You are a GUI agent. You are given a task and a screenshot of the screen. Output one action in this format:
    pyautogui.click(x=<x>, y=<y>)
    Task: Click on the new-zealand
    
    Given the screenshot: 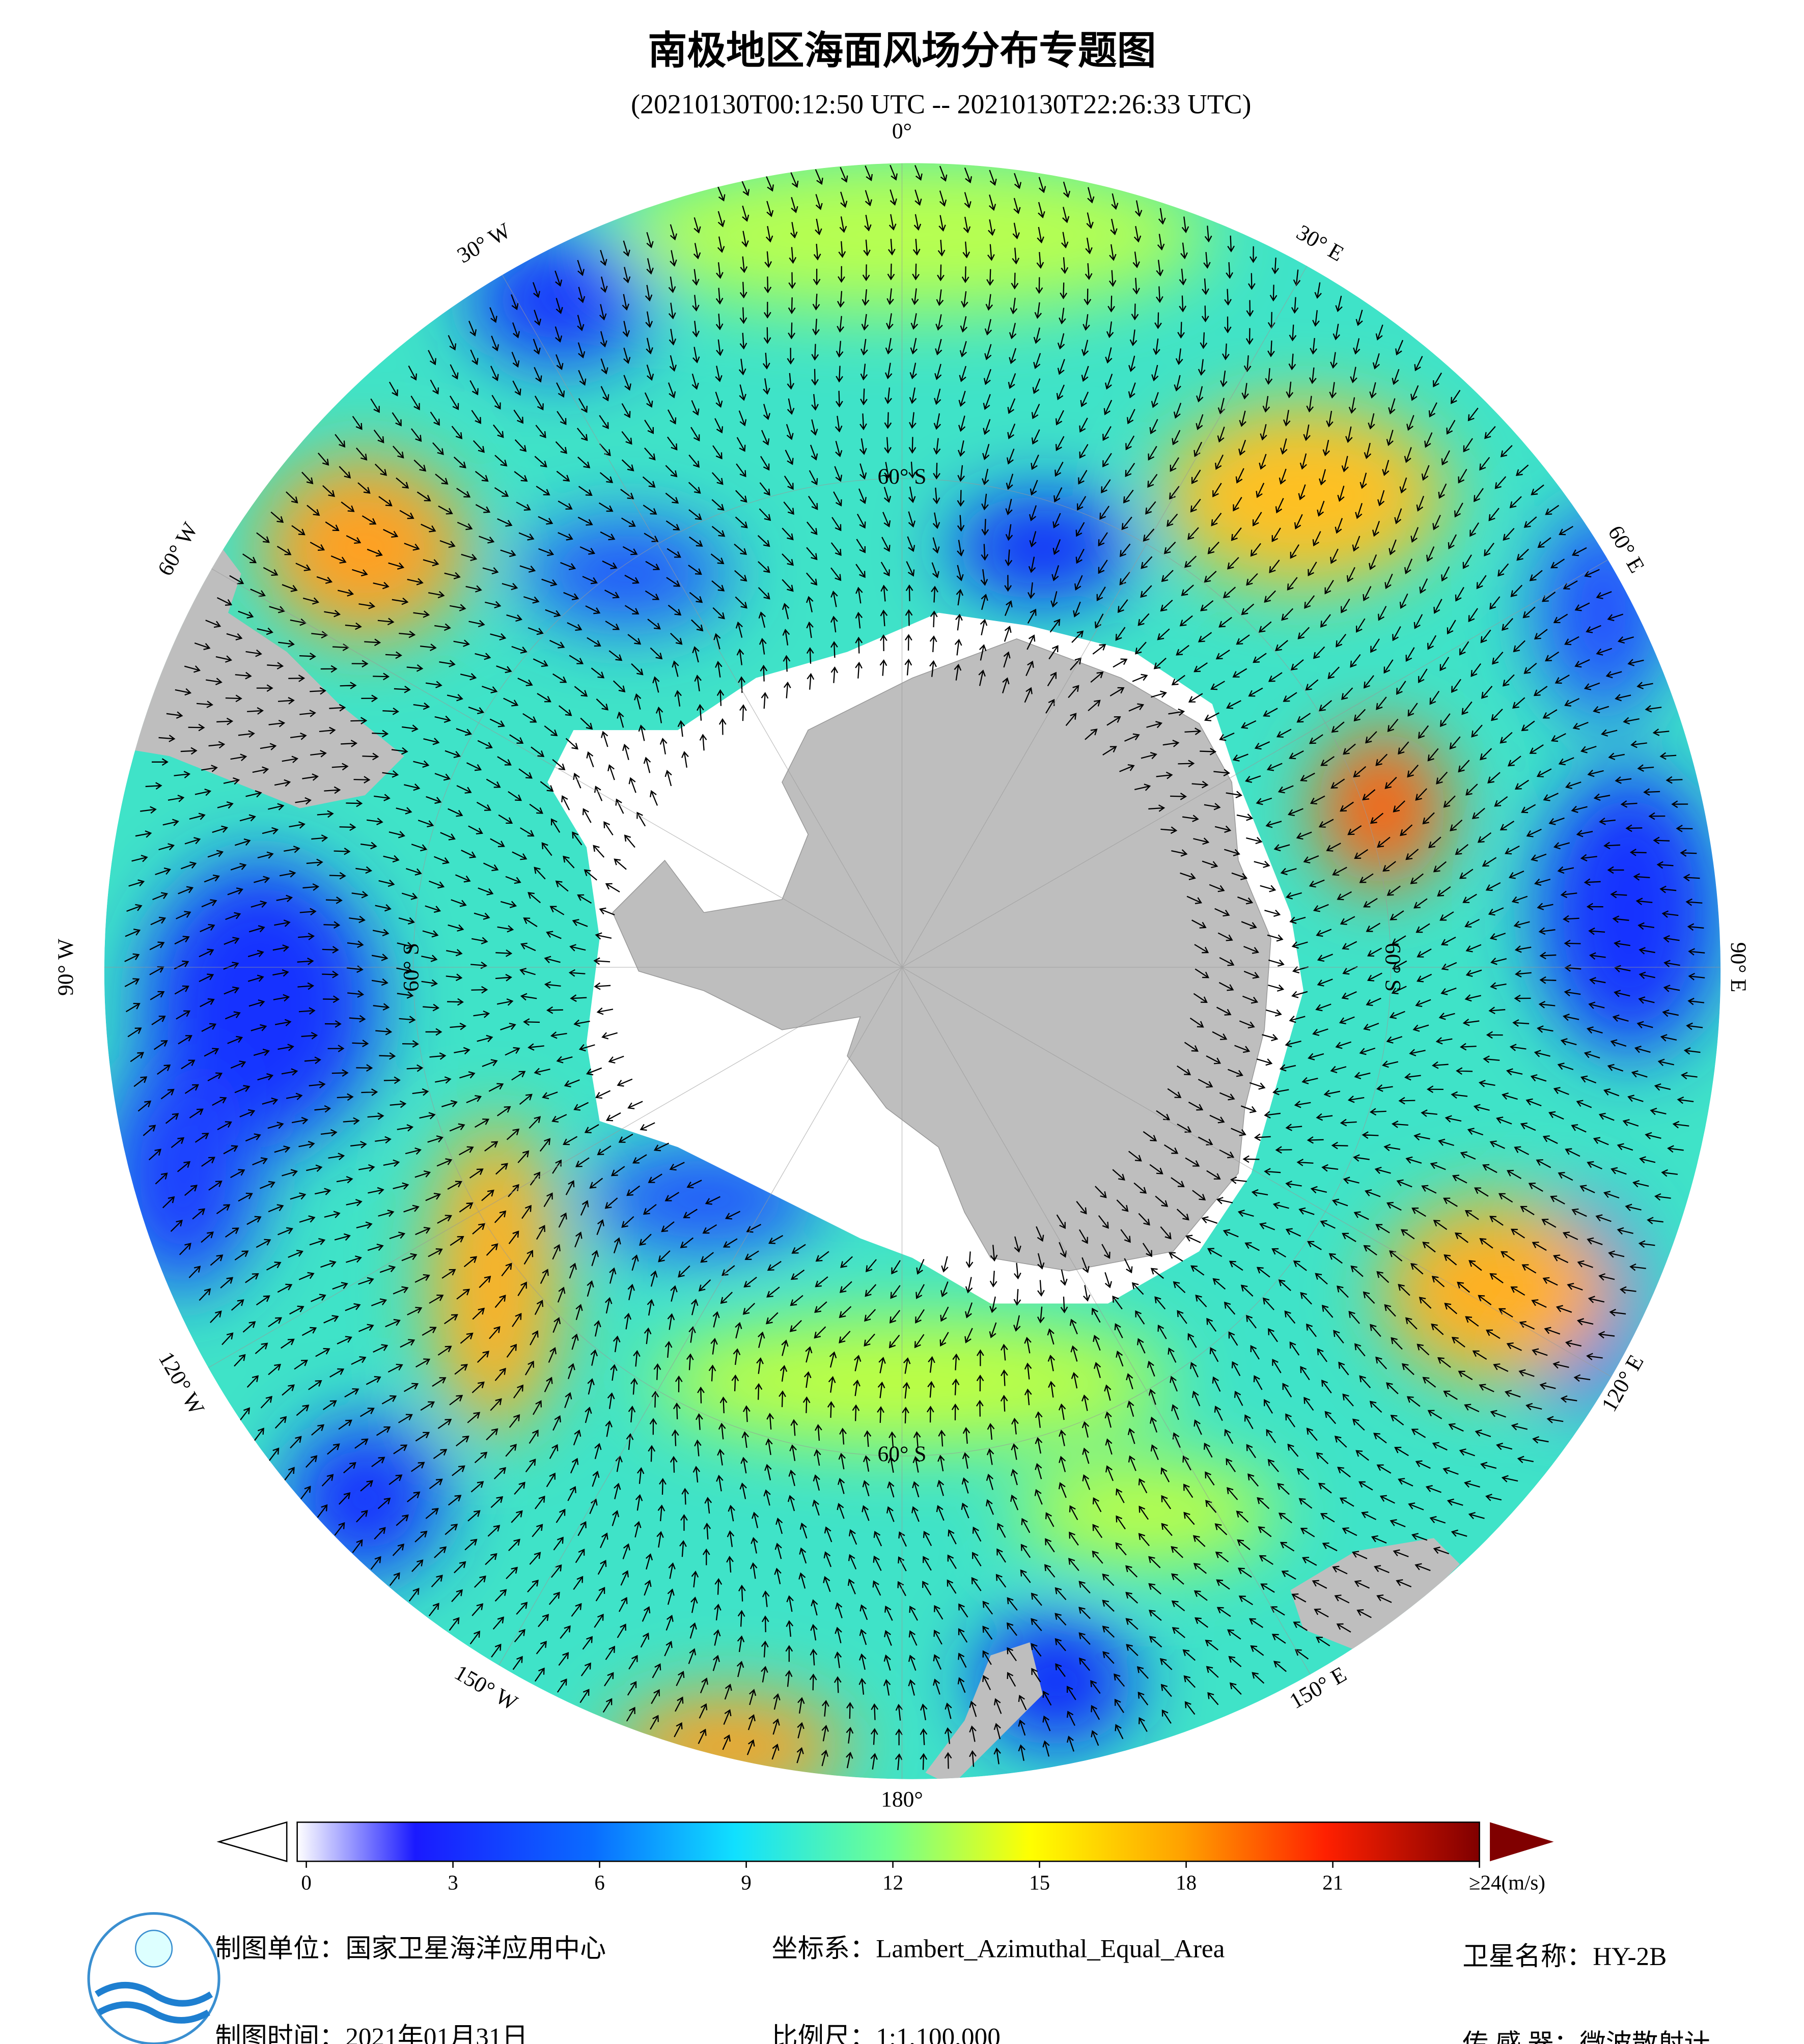 What is the action you would take?
    pyautogui.click(x=984, y=1710)
    